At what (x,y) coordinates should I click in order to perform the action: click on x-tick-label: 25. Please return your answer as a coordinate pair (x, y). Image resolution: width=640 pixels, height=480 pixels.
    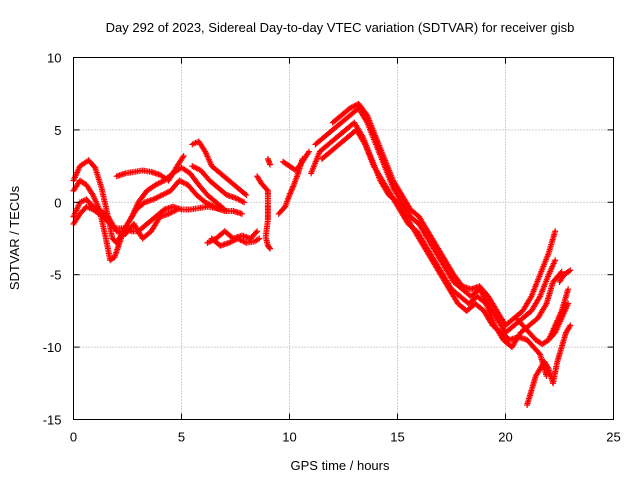
    Looking at the image, I should click on (613, 437).